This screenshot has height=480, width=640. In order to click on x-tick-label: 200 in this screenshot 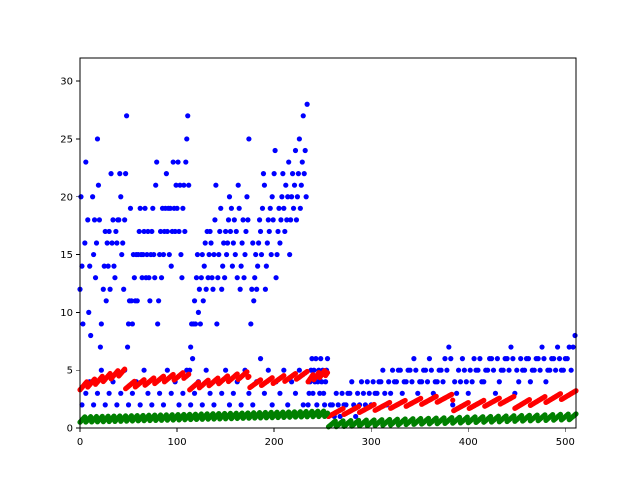, I will do `click(274, 442)`.